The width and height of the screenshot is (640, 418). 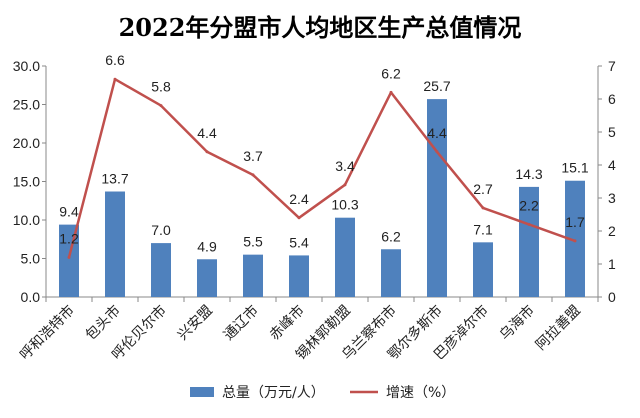 What do you see at coordinates (161, 230) in the screenshot?
I see `bar-value-label: 7.0` at bounding box center [161, 230].